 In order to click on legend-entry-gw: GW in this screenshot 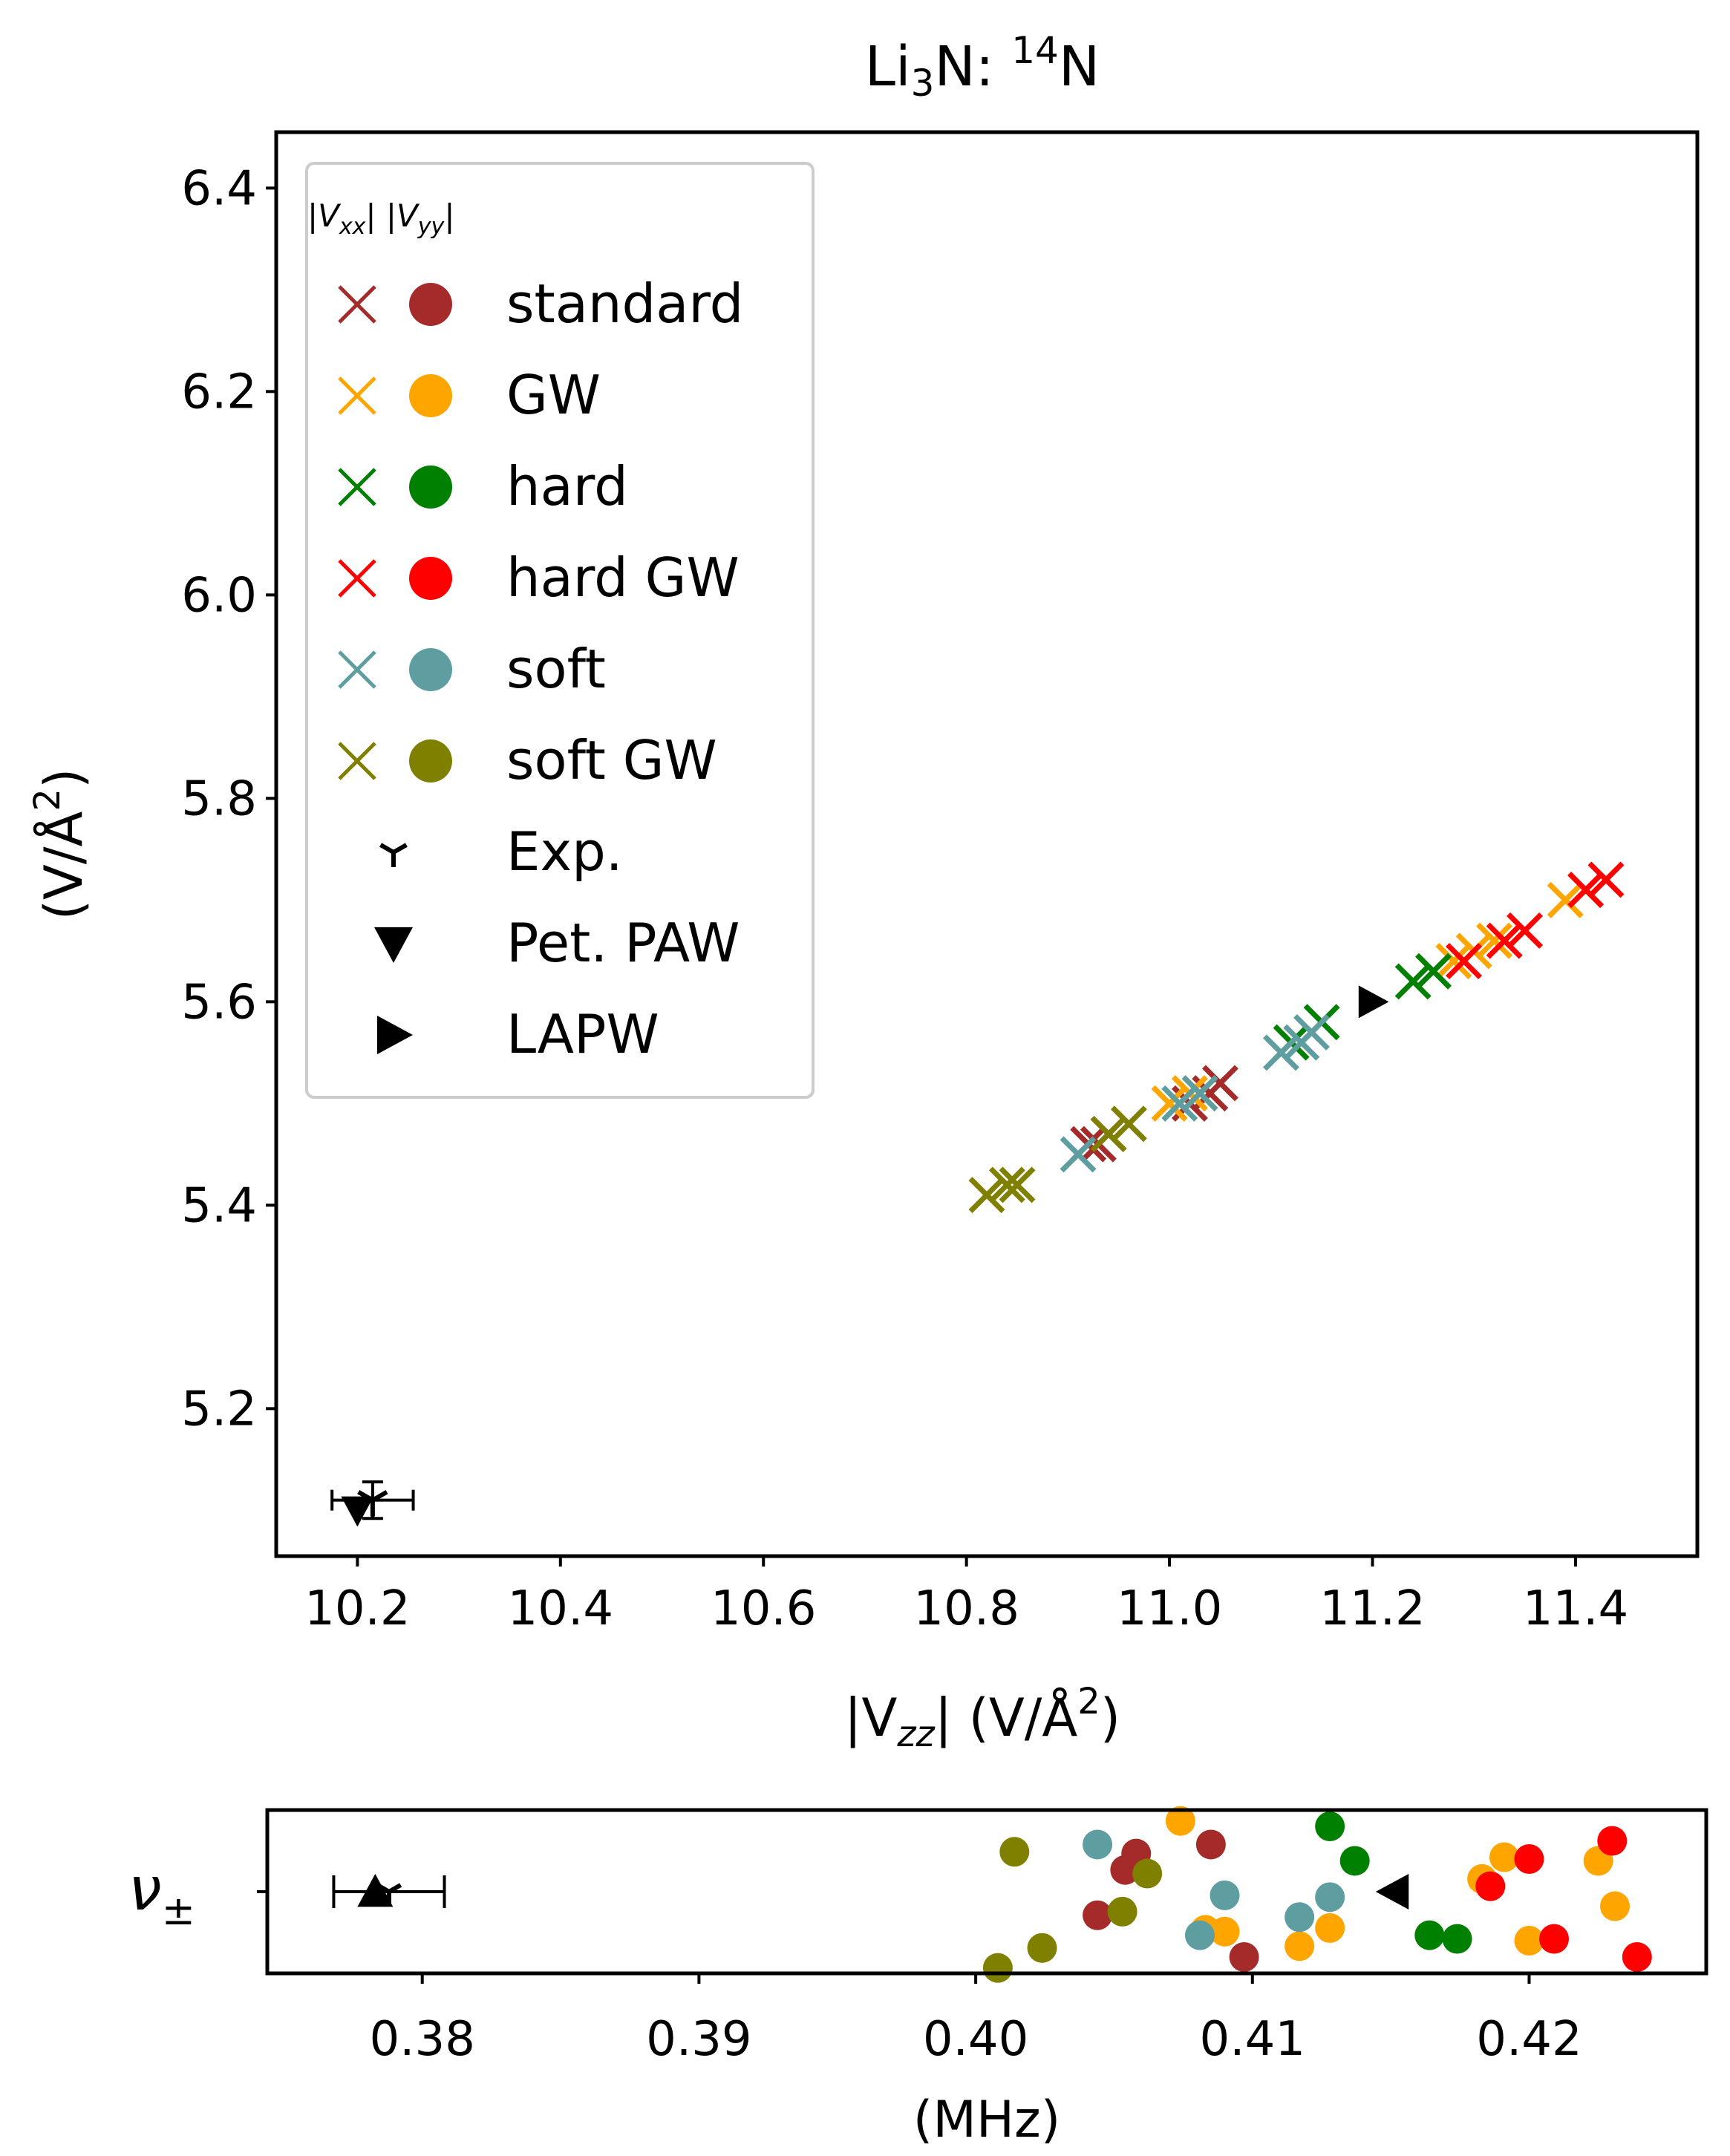, I will do `click(470, 395)`.